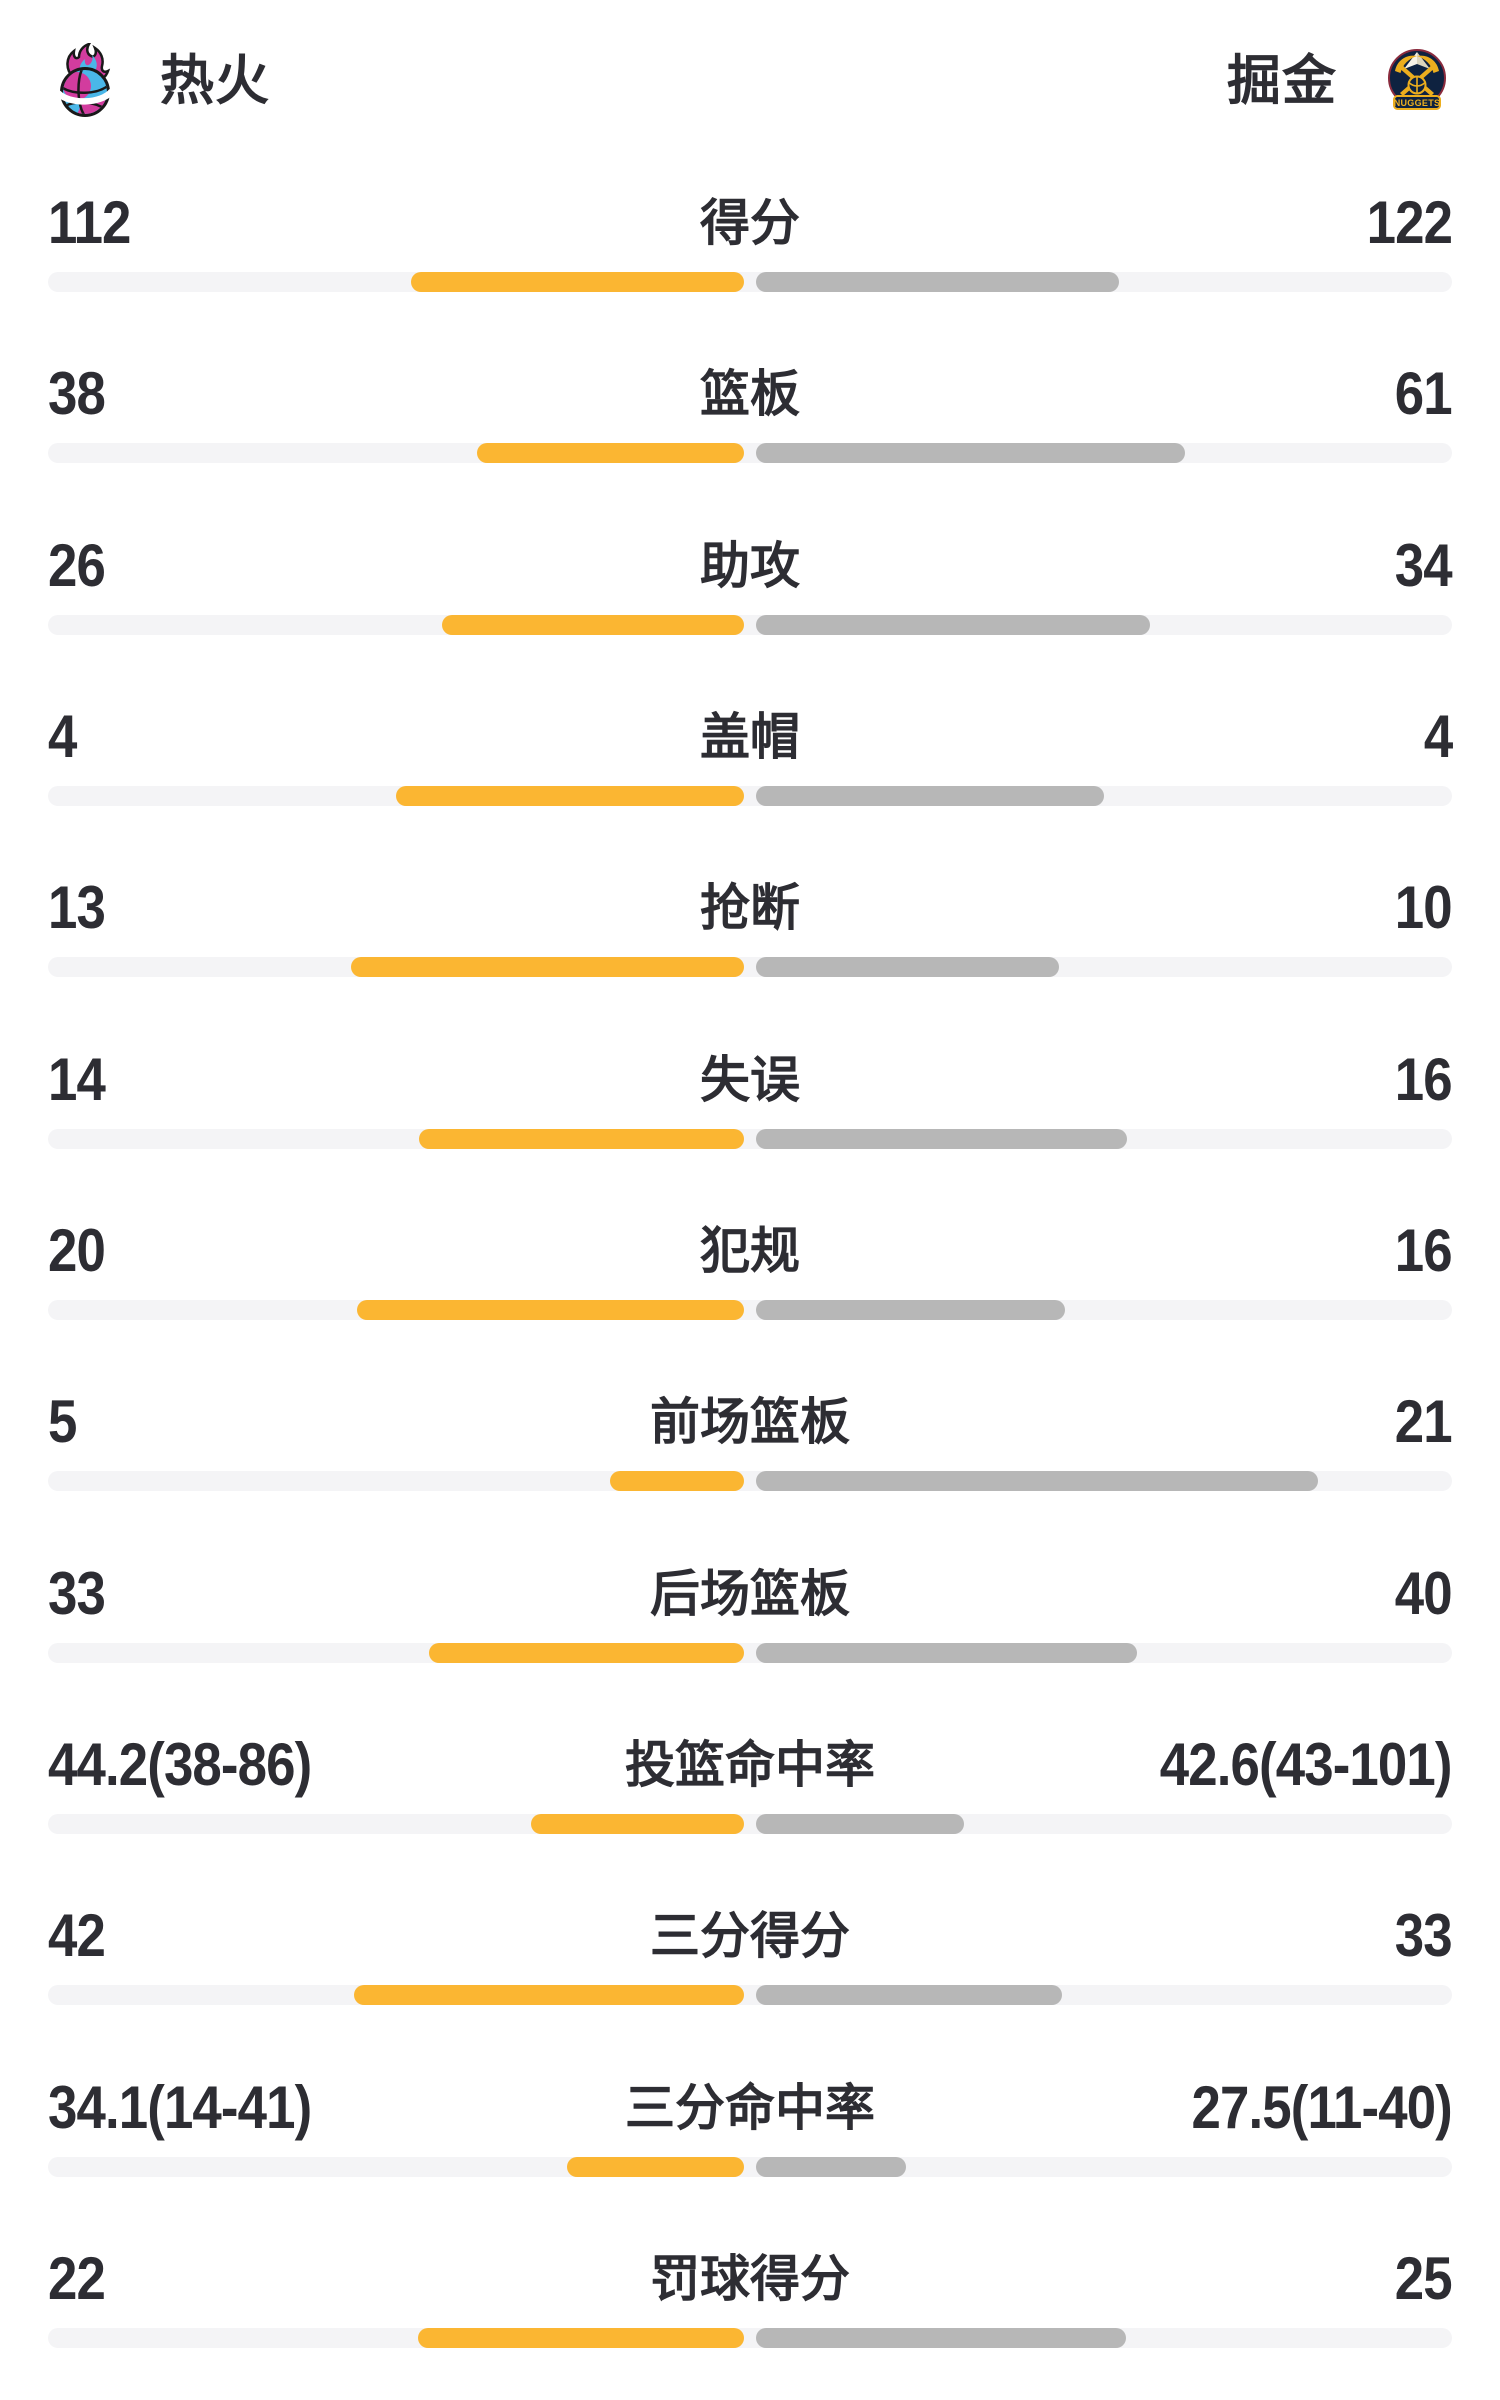  I want to click on stat-values-line: 34.1(14-41) 三分命中率 27.5(11-40), so click(750, 2107).